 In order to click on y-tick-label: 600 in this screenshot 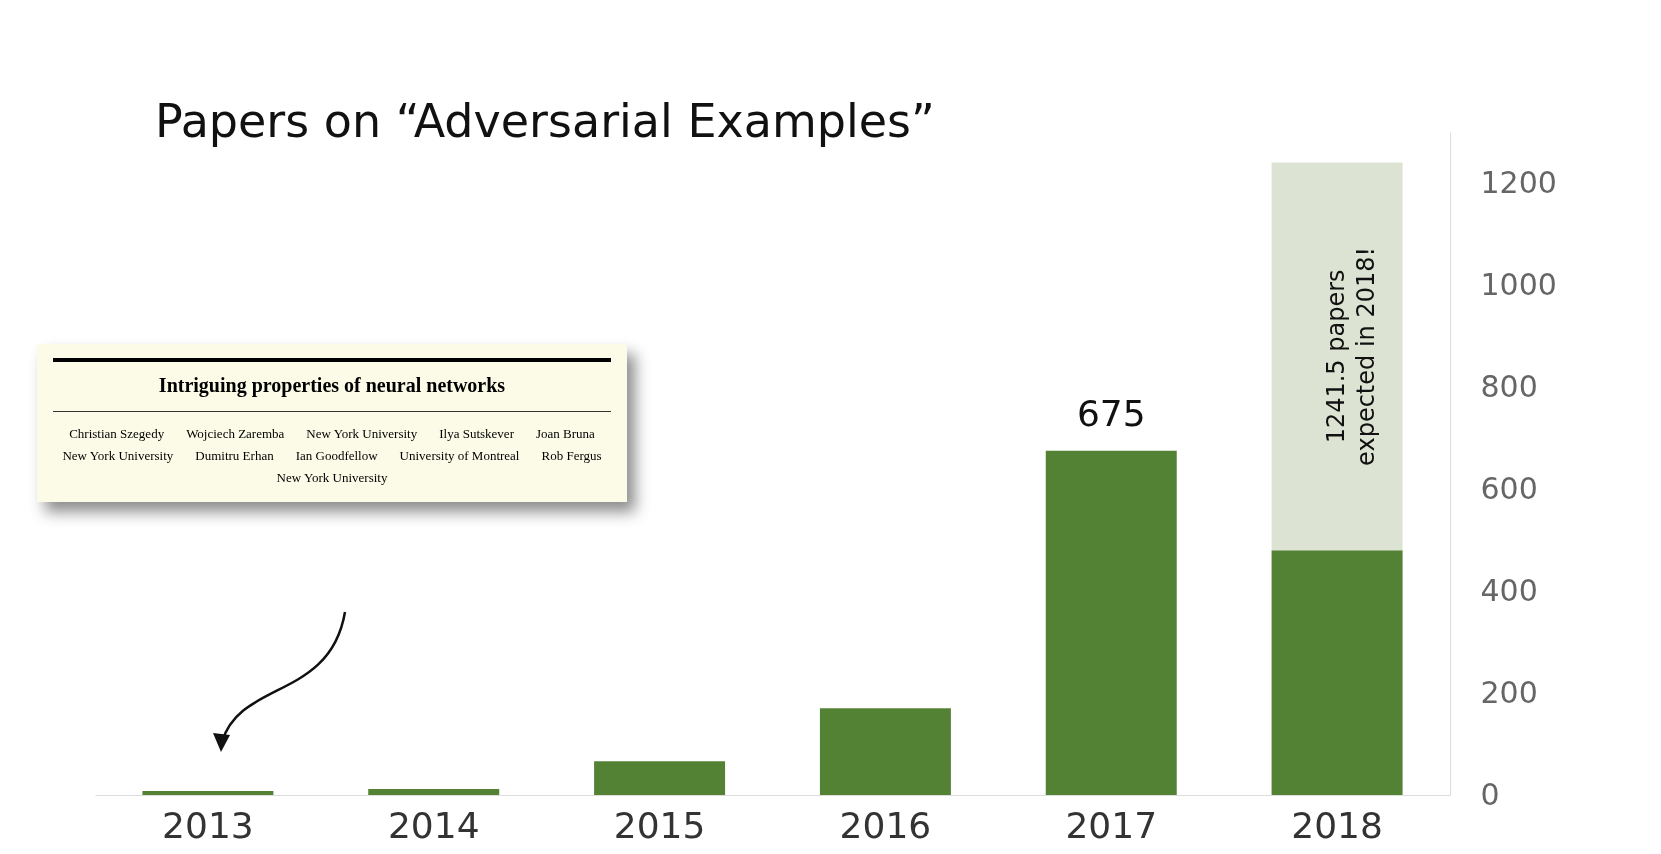, I will do `click(1509, 488)`.